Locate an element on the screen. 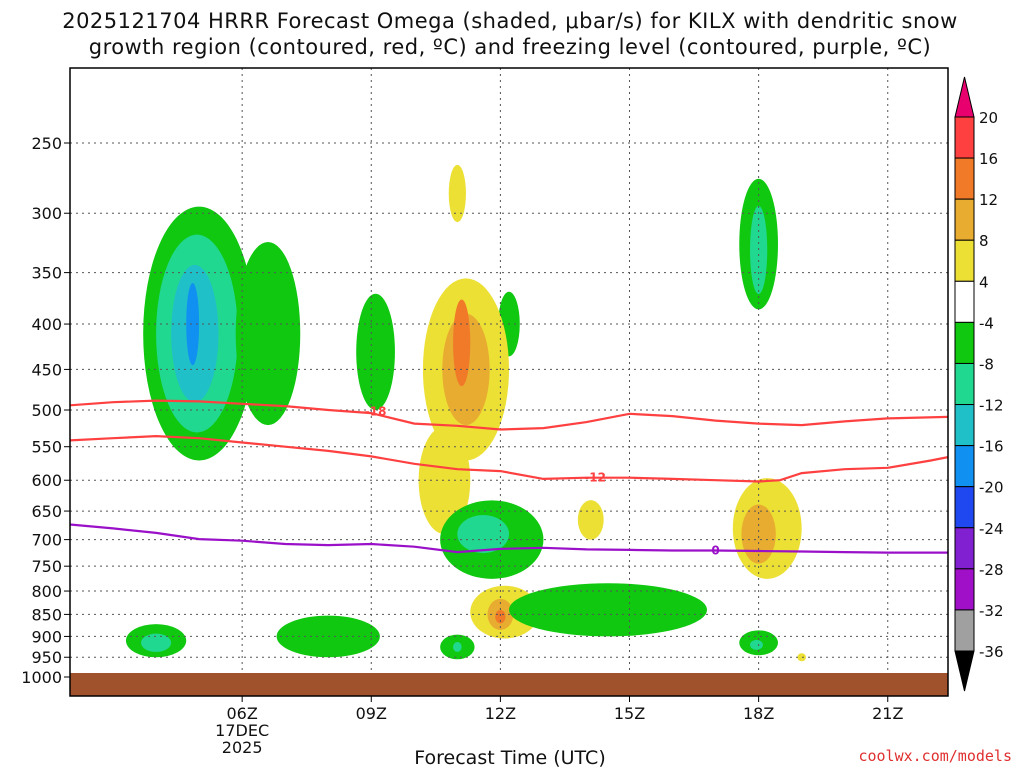 The width and height of the screenshot is (1024, 768). colorbar-tick-2: 12 is located at coordinates (988, 200).